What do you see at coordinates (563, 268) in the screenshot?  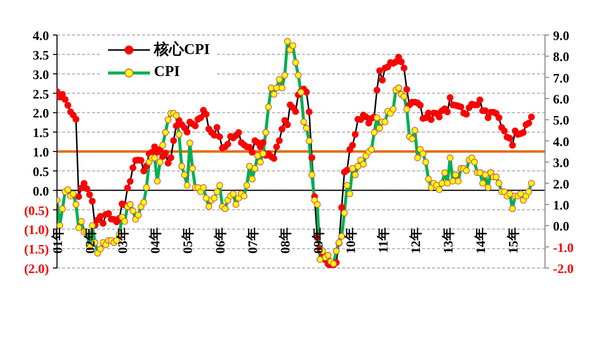 I see `y2-tick-label: -2.0` at bounding box center [563, 268].